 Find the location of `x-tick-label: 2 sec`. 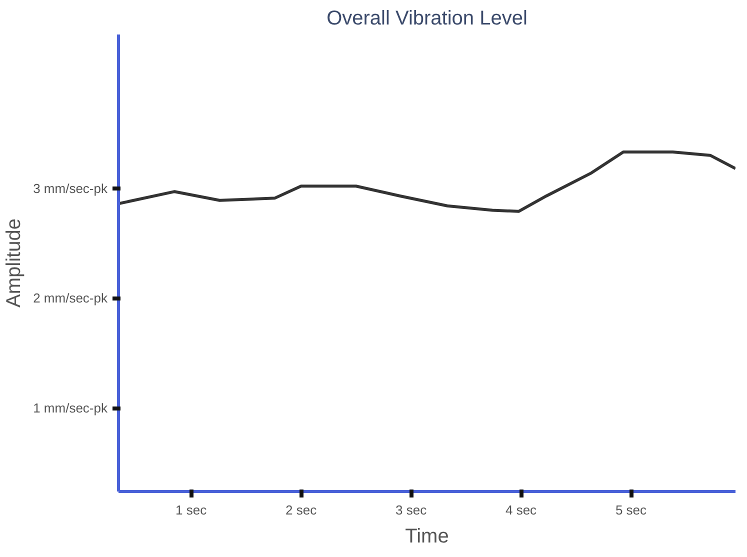

x-tick-label: 2 sec is located at coordinates (302, 510).